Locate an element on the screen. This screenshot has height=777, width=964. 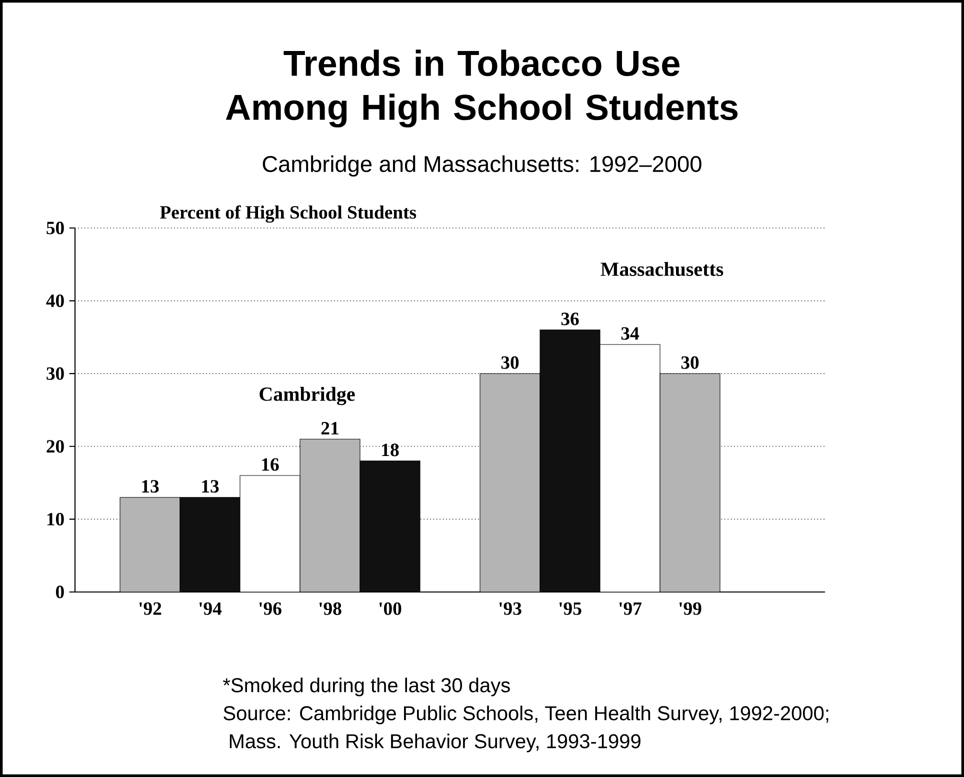
data-label: 34 is located at coordinates (630, 333).